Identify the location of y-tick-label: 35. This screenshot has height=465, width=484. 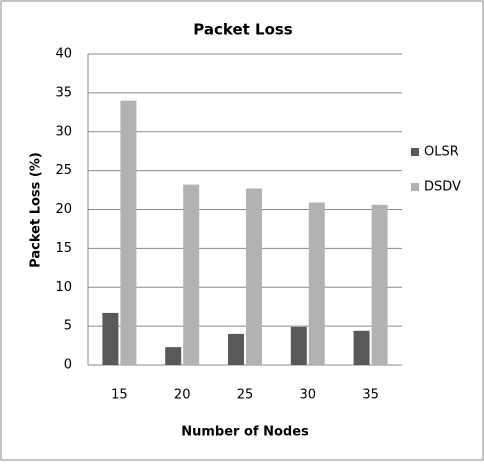
(63, 92).